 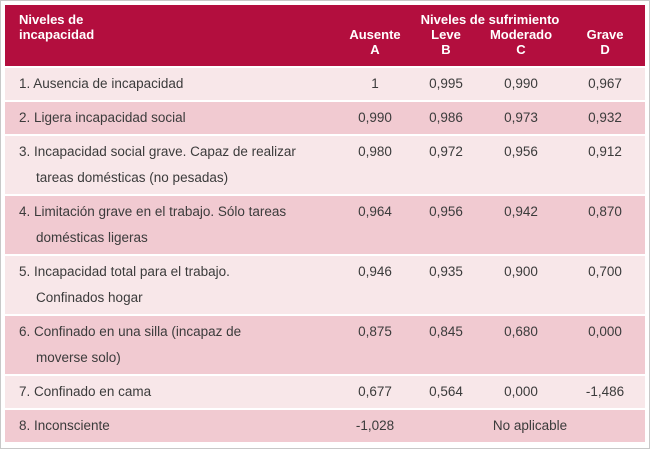 I want to click on cell-value: 1, so click(x=375, y=84).